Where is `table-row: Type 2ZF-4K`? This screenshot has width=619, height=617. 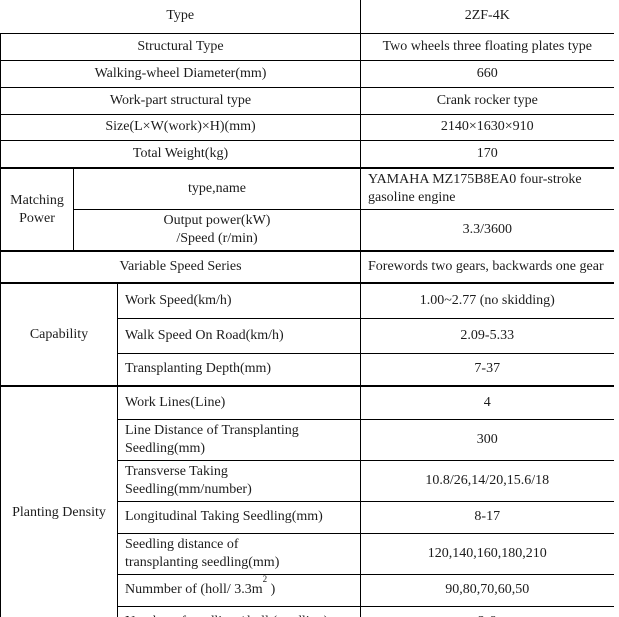
table-row: Type 2ZF-4K is located at coordinates (307, 17).